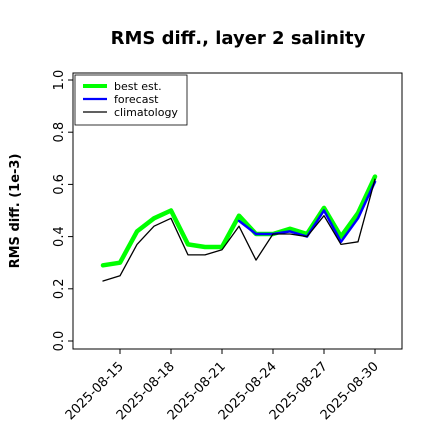 Image resolution: width=440 pixels, height=440 pixels. What do you see at coordinates (59, 236) in the screenshot?
I see `y-tick-label: 0.4` at bounding box center [59, 236].